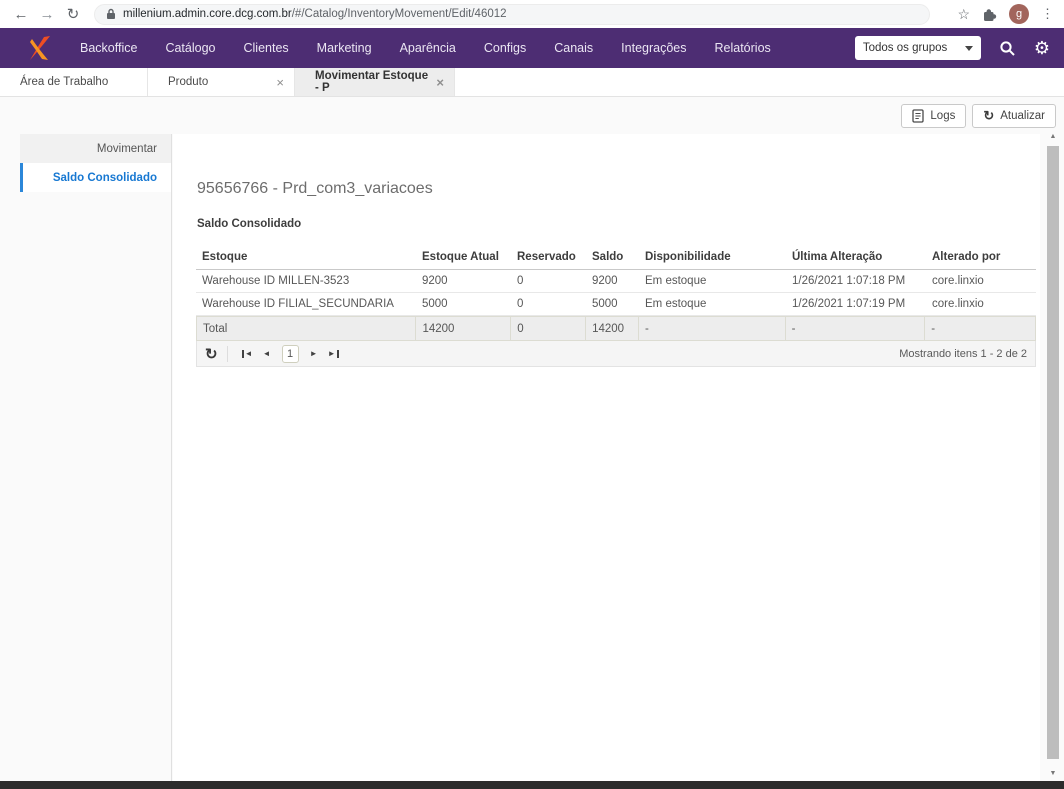  Describe the element at coordinates (104, 177) in the screenshot. I see `sidebar-item-label: Saldo Consolidado` at that location.